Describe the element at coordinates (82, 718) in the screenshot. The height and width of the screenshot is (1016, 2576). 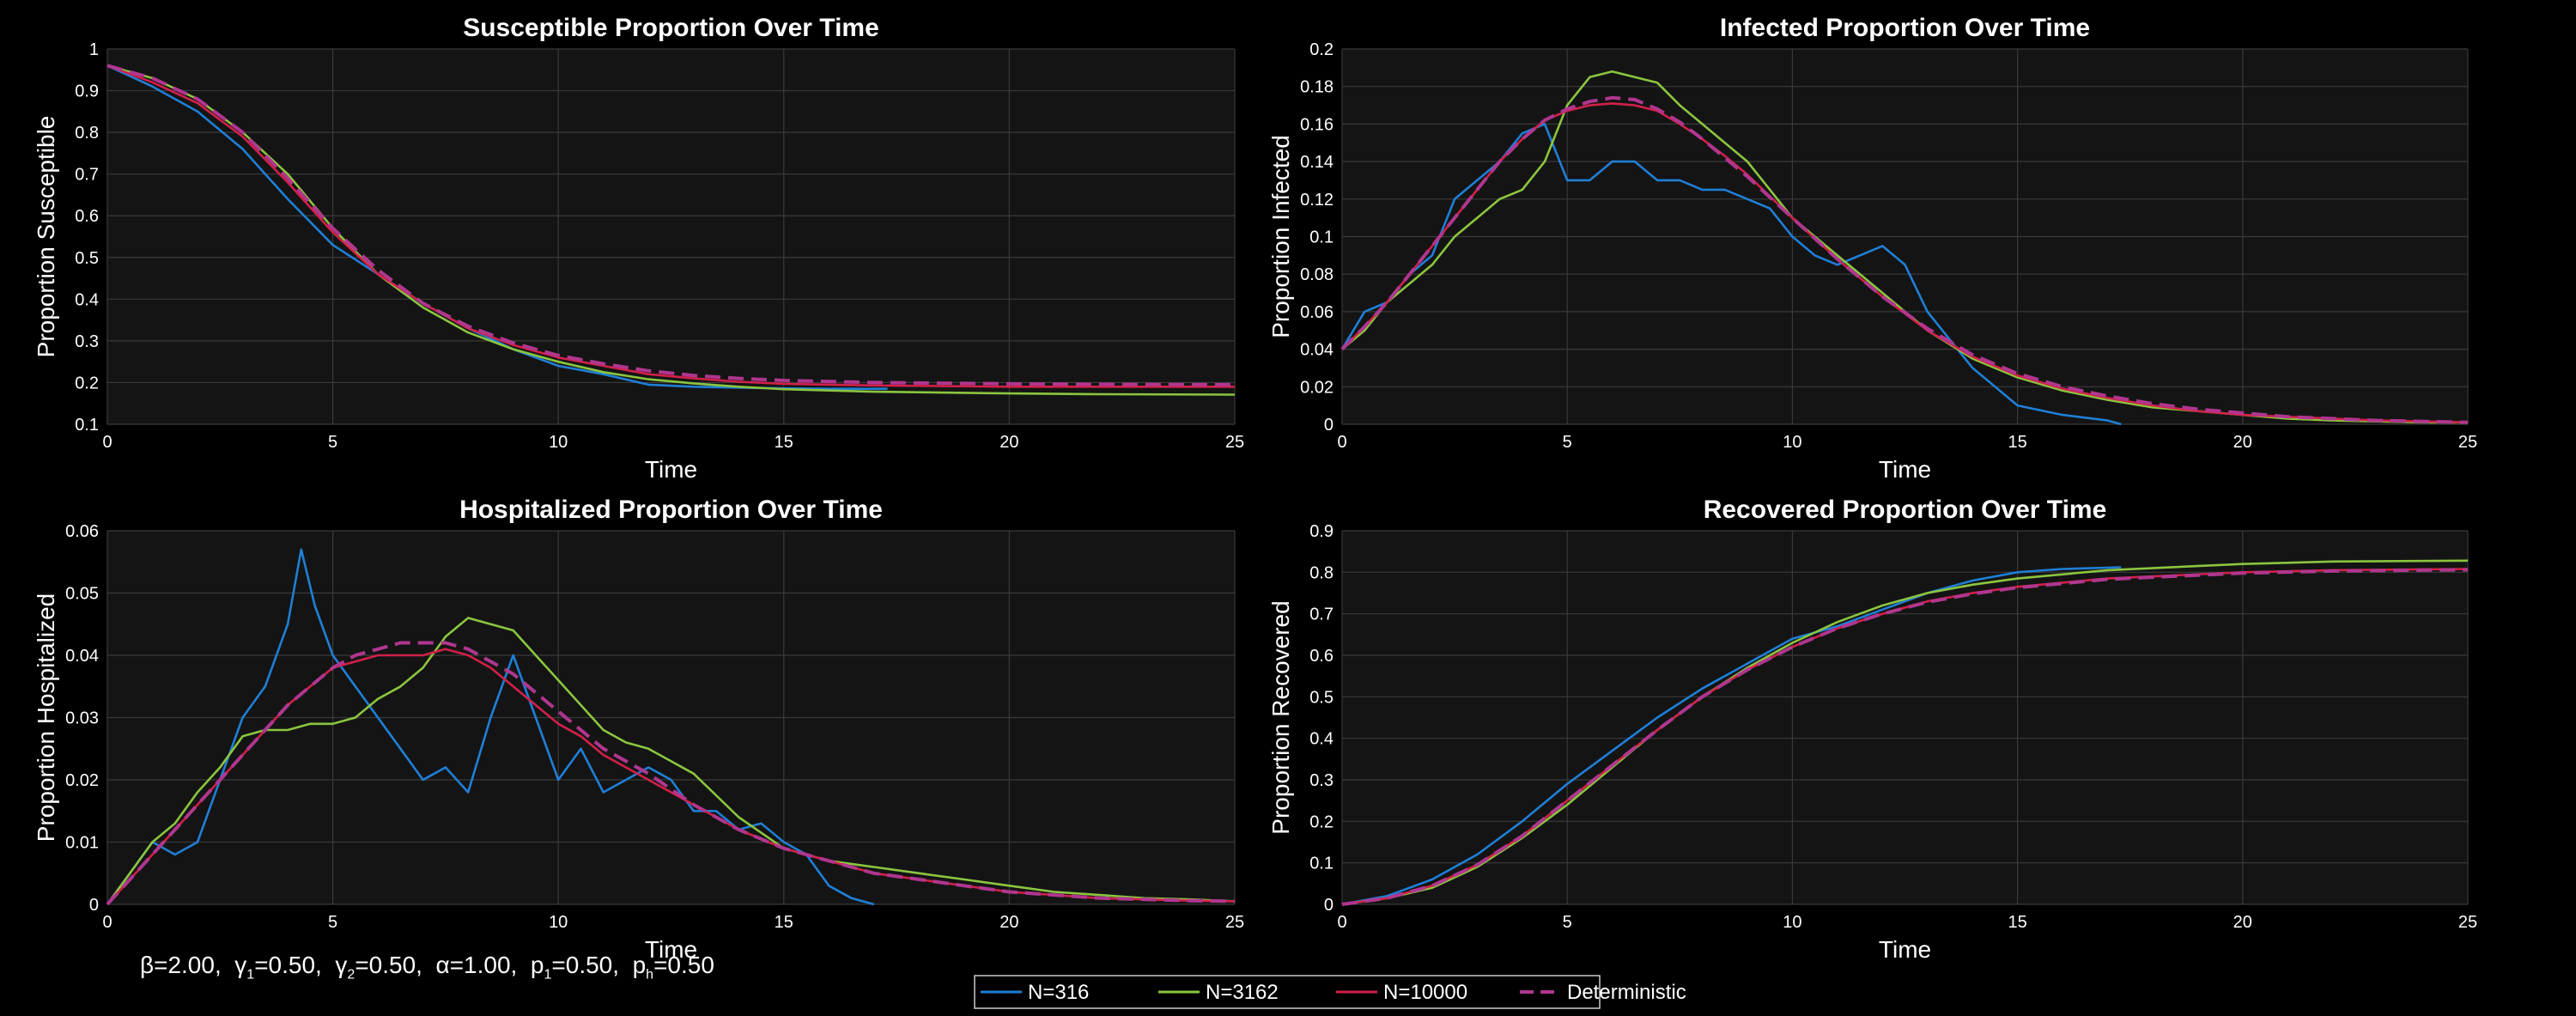
I see `y-tick-label: 0.03` at that location.